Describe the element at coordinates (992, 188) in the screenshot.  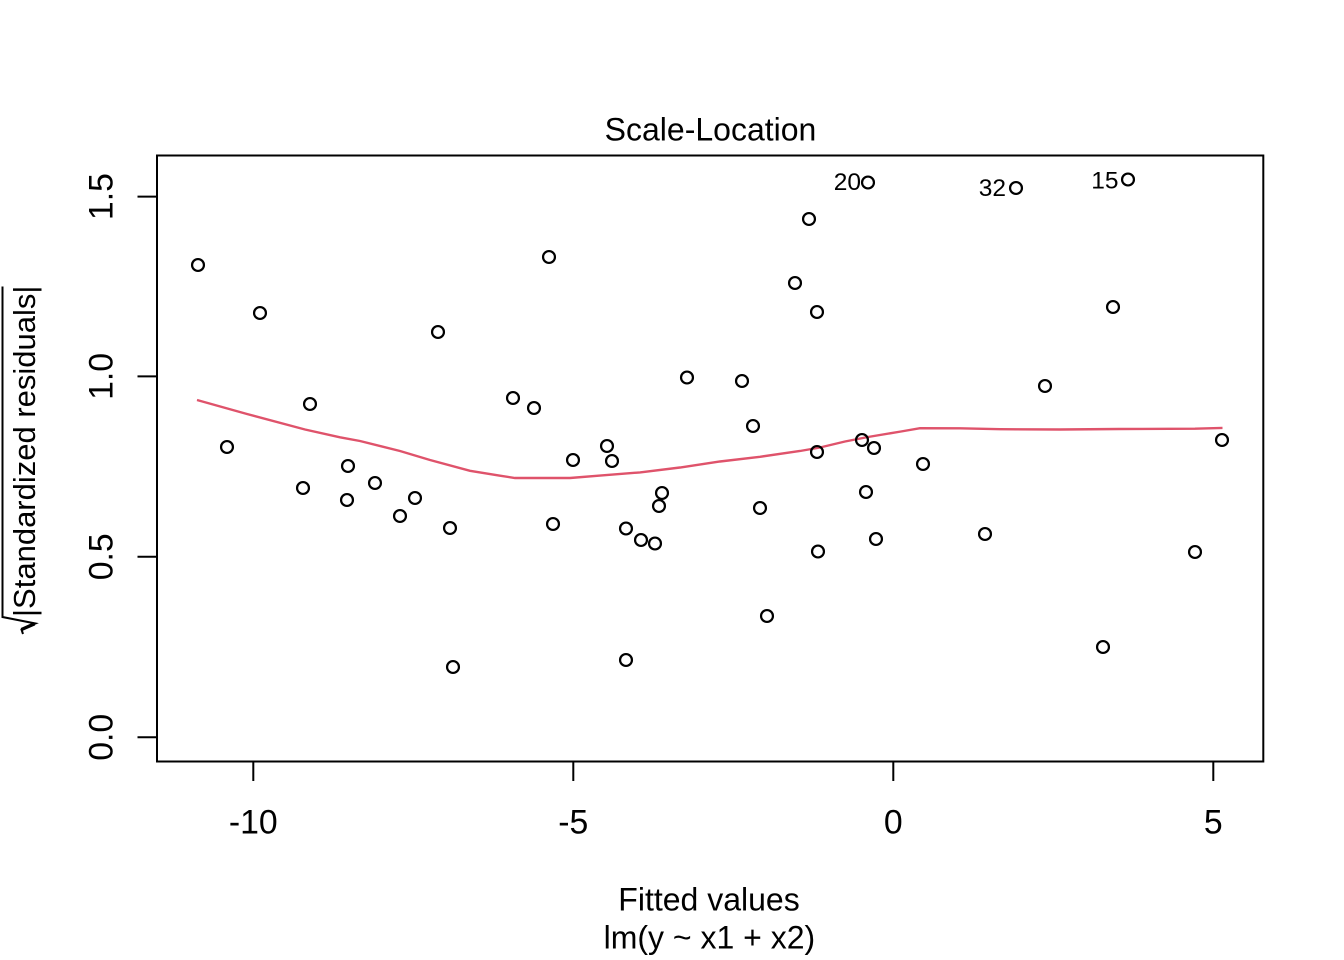
I see `svg-text: 32` at that location.